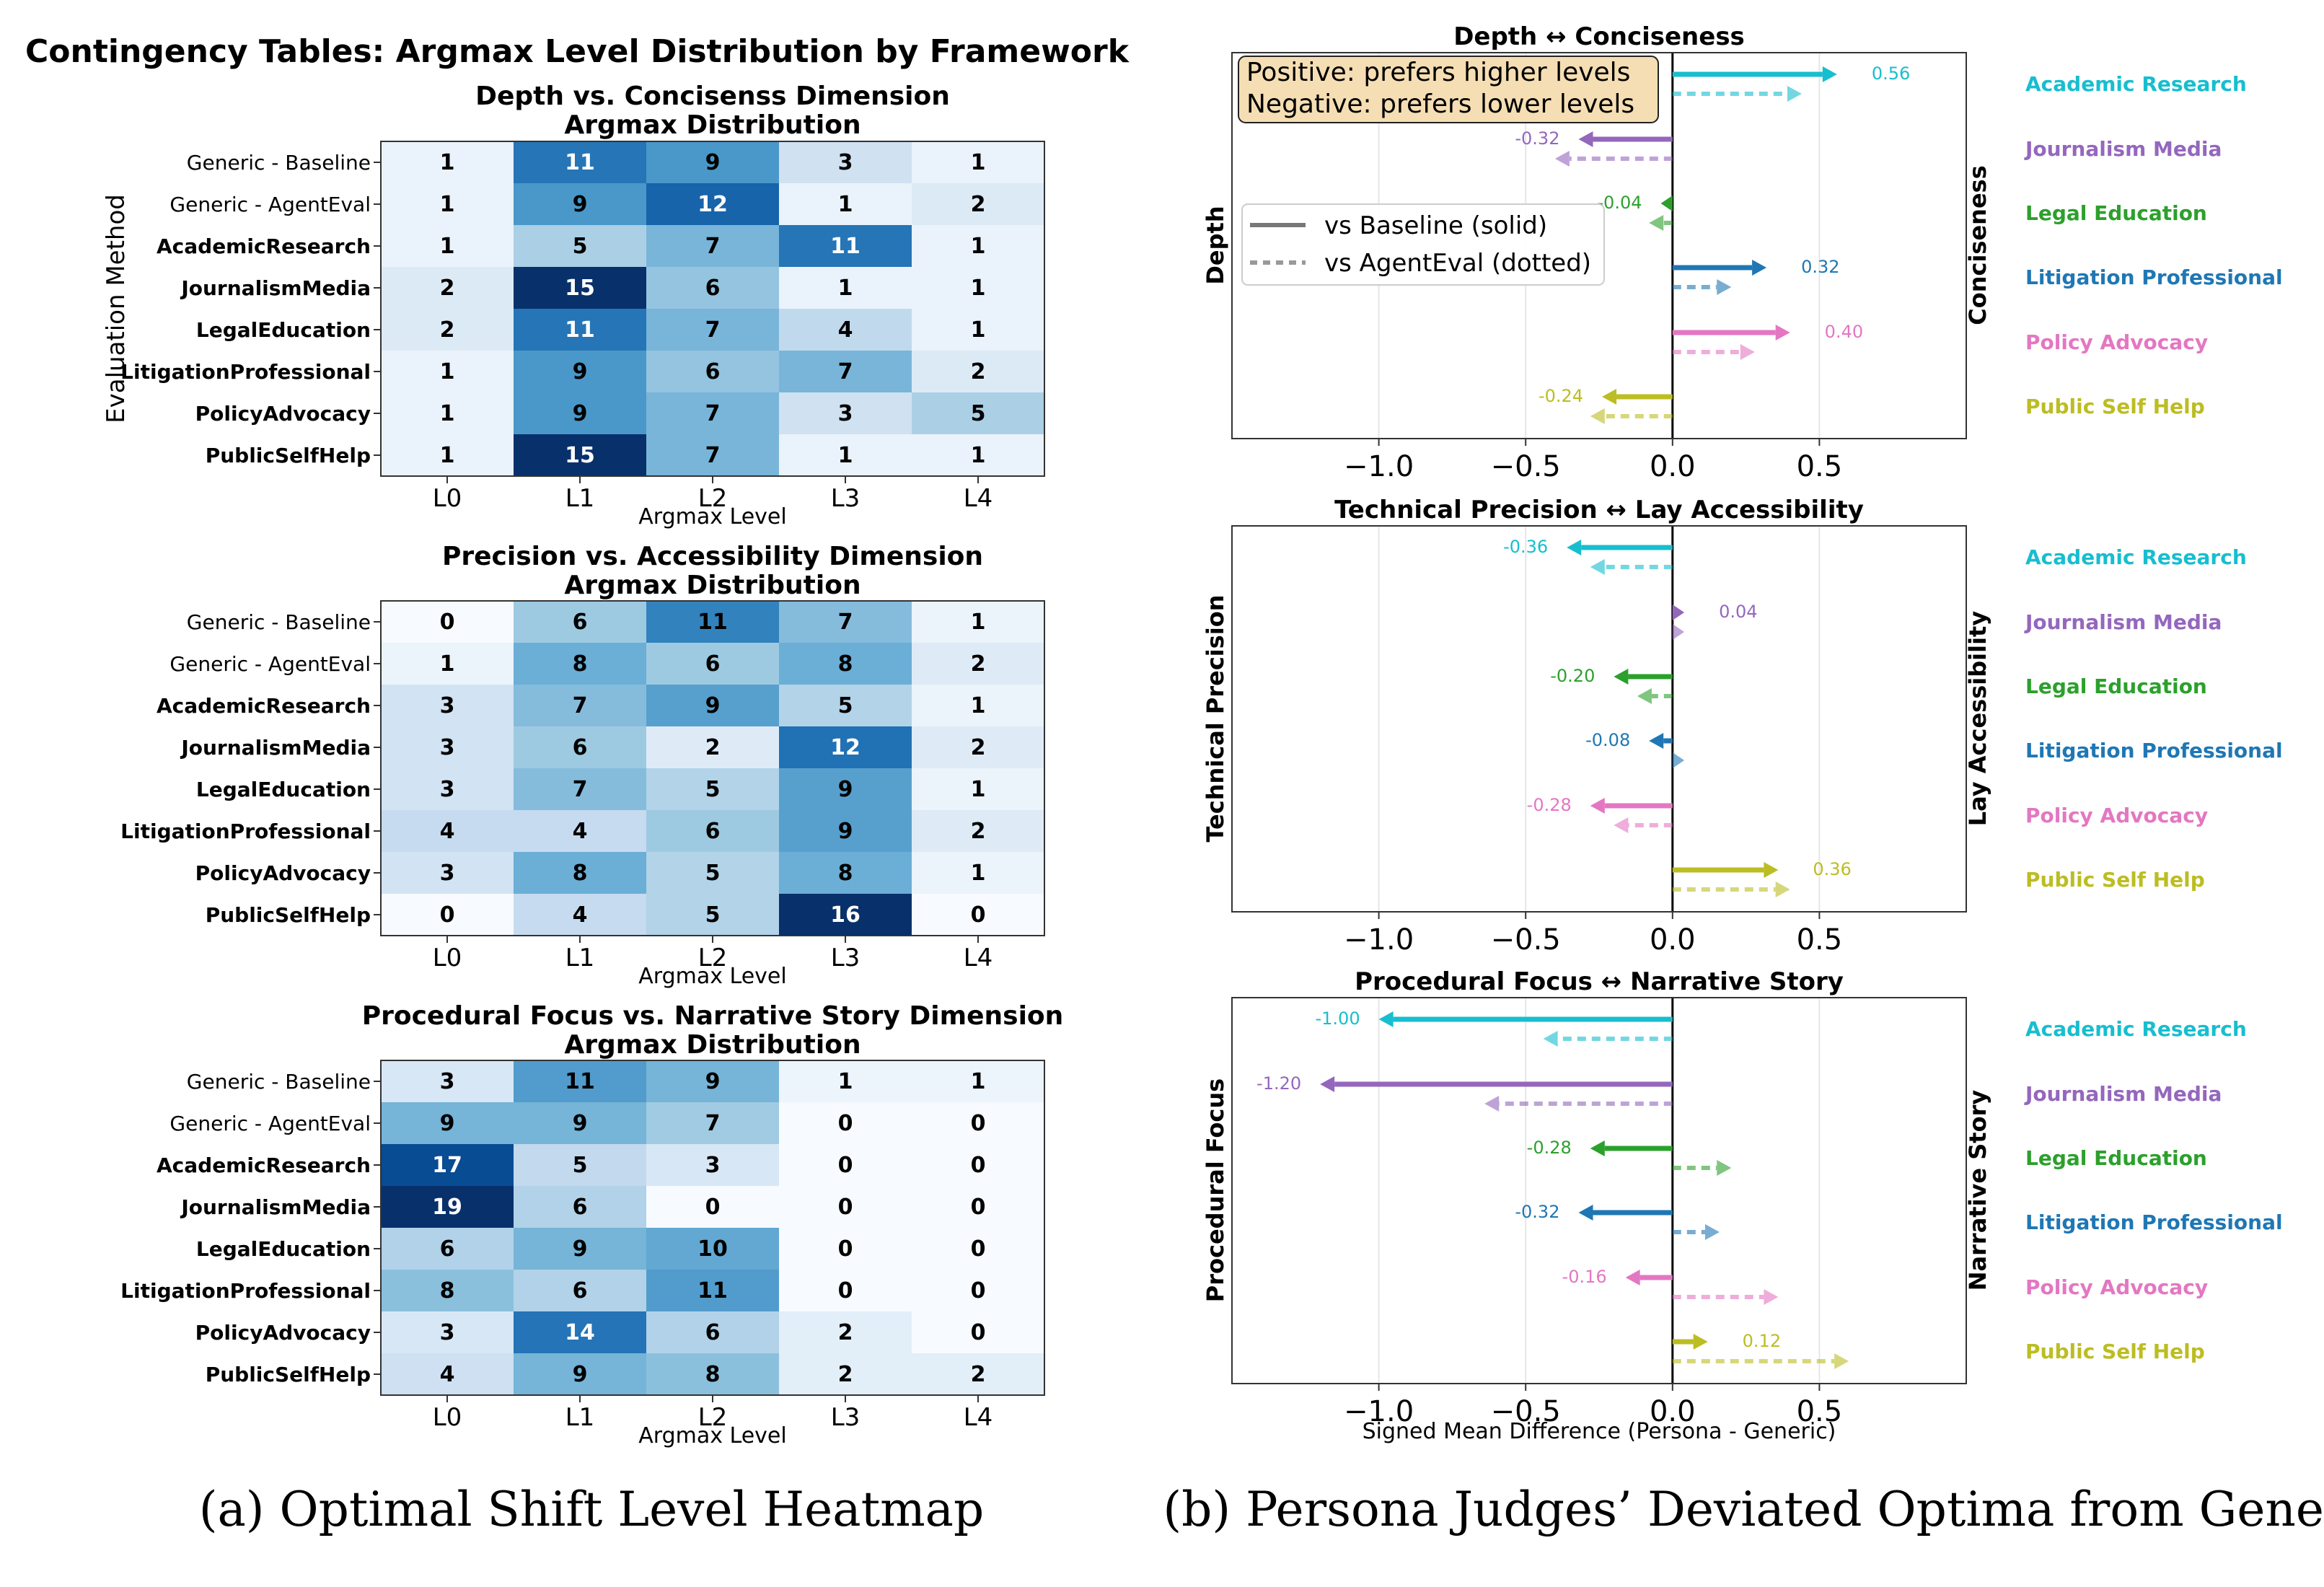 The width and height of the screenshot is (2324, 1587). Describe the element at coordinates (2115, 406) in the screenshot. I see `persona-label: Public Self Help` at that location.